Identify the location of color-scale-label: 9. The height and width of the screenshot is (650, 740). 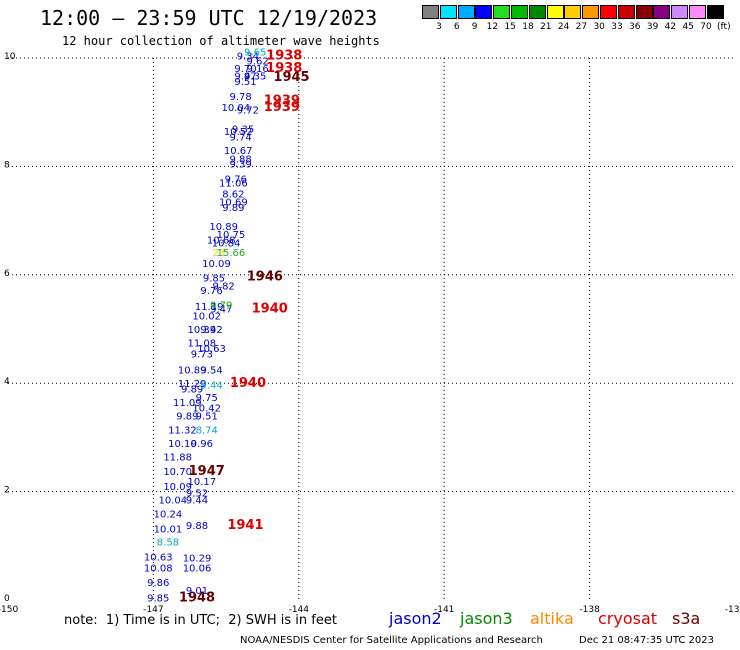
(474, 27).